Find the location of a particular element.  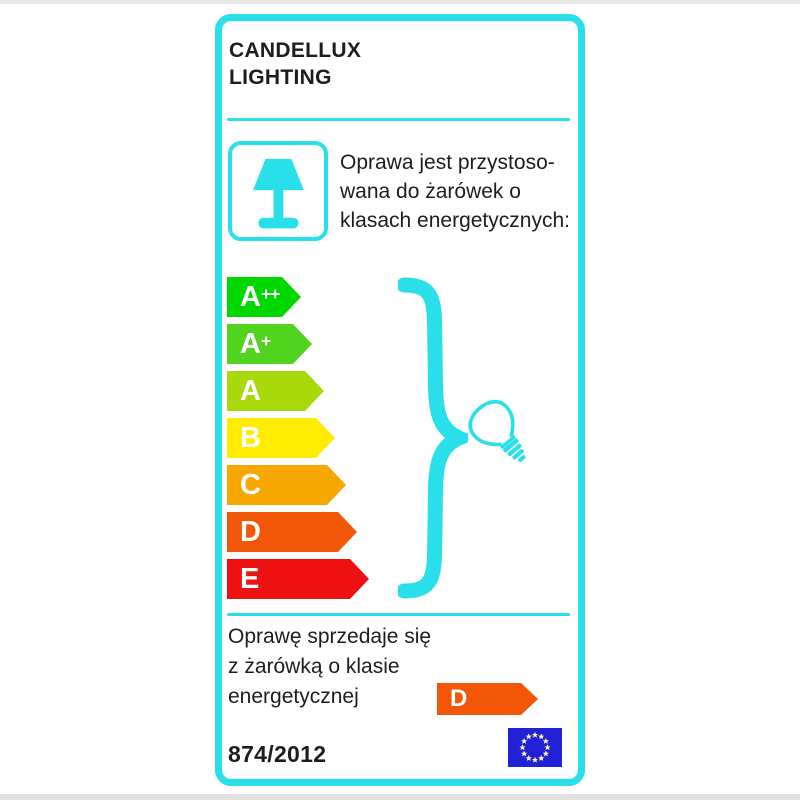

energy-class-arrow-b: B is located at coordinates (281, 438).